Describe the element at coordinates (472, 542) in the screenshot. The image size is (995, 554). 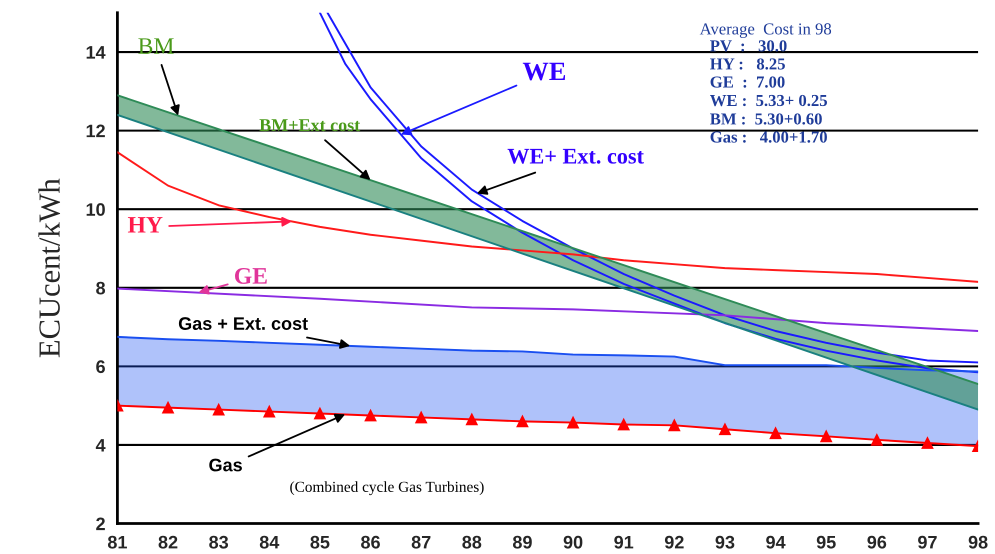
I see `x-tick-label: 88` at that location.